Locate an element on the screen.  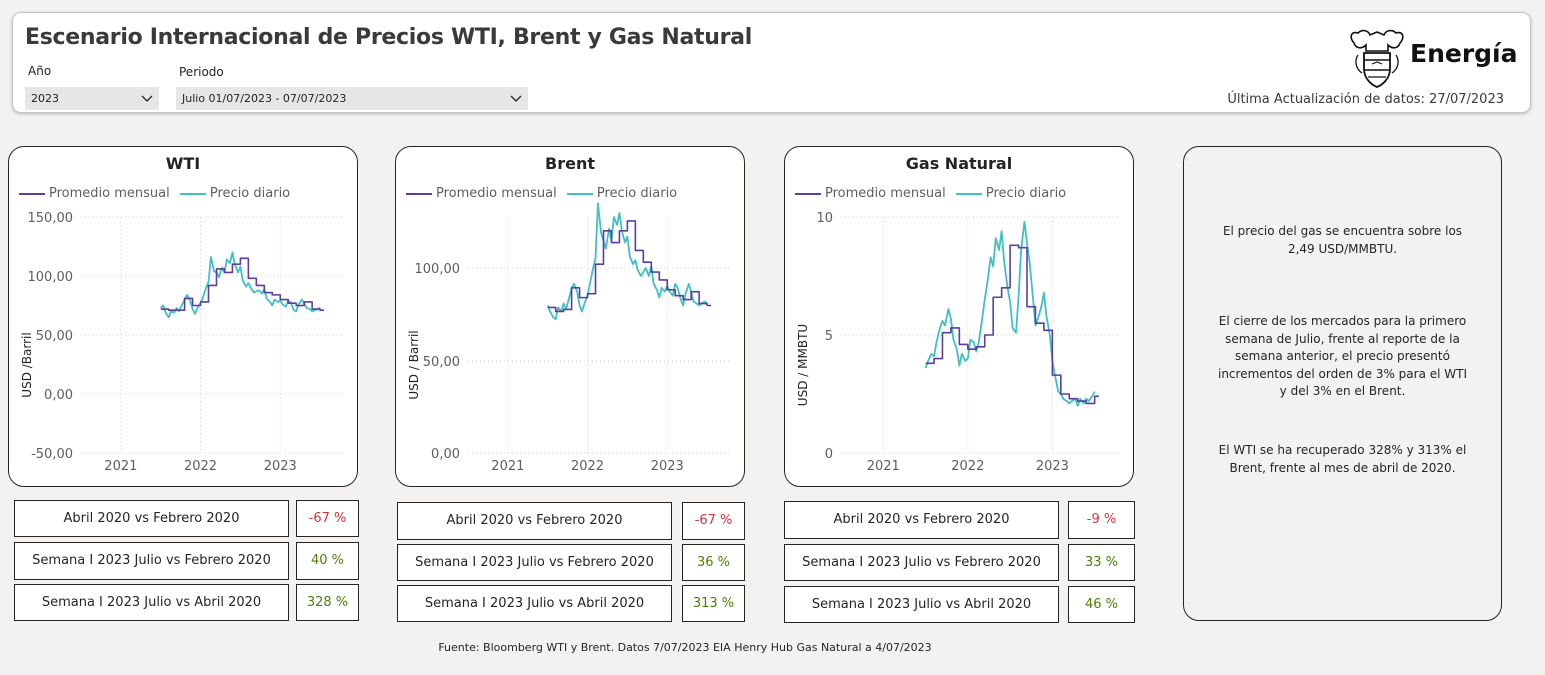
brent-comparison-label: Semana I 2023 Julio vs Abril 2020 is located at coordinates (534, 603).